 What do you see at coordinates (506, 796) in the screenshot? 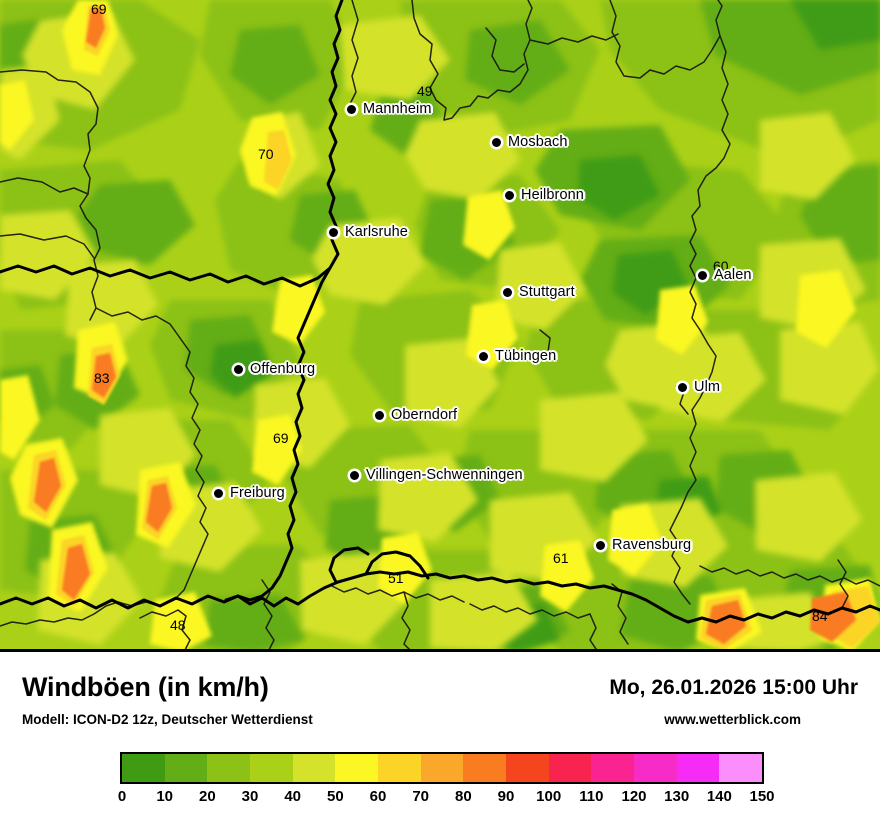
I see `colorbar-tick-label: 90` at bounding box center [506, 796].